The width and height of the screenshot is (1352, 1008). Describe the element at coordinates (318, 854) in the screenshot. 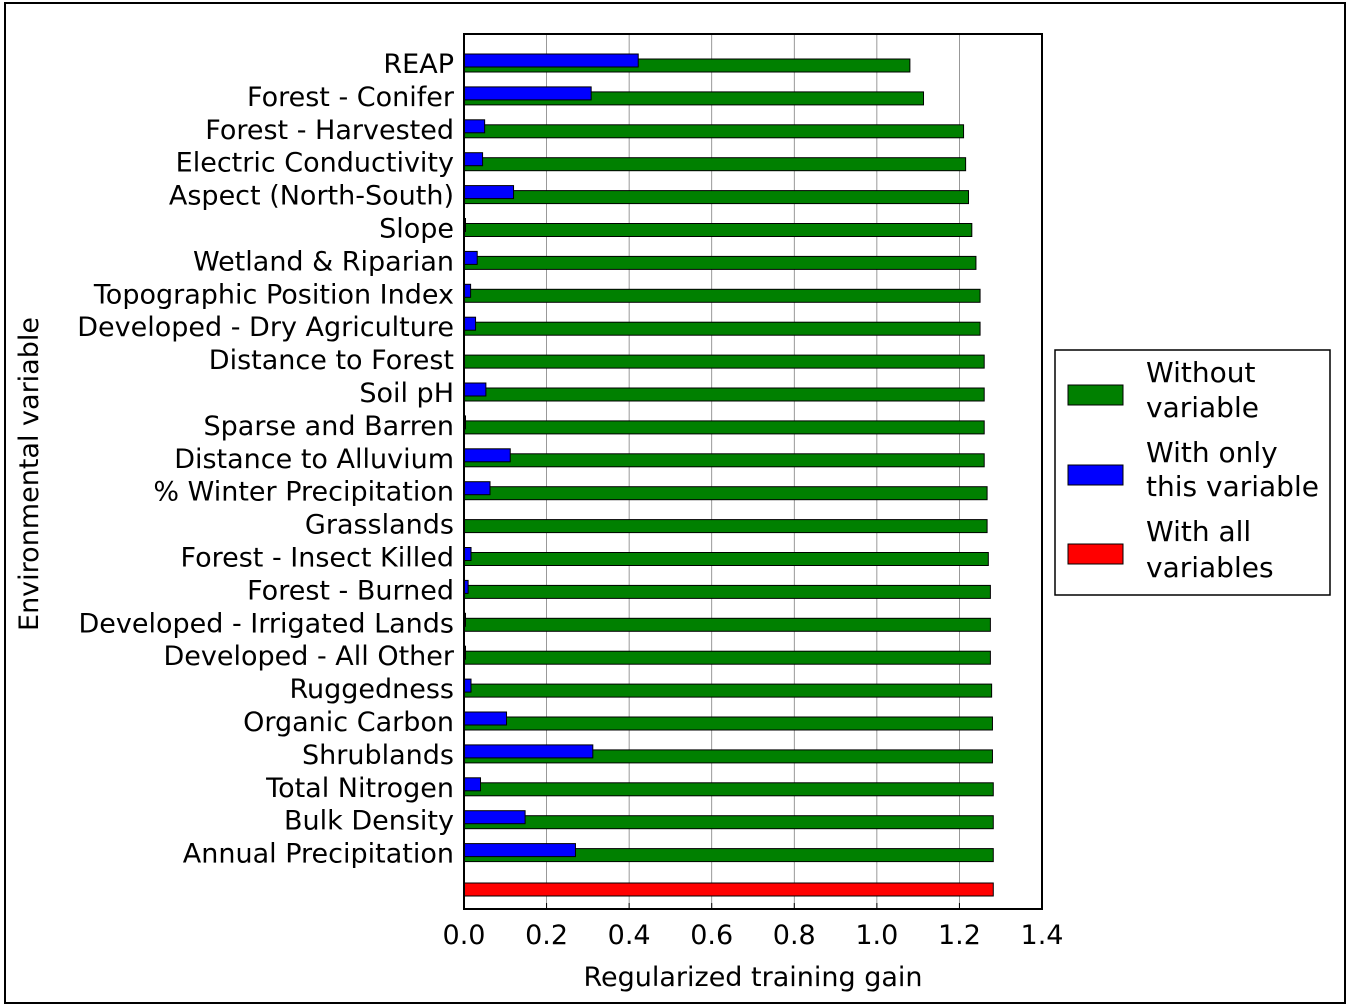

I see `y-tick-label: Annual Precipitation` at that location.